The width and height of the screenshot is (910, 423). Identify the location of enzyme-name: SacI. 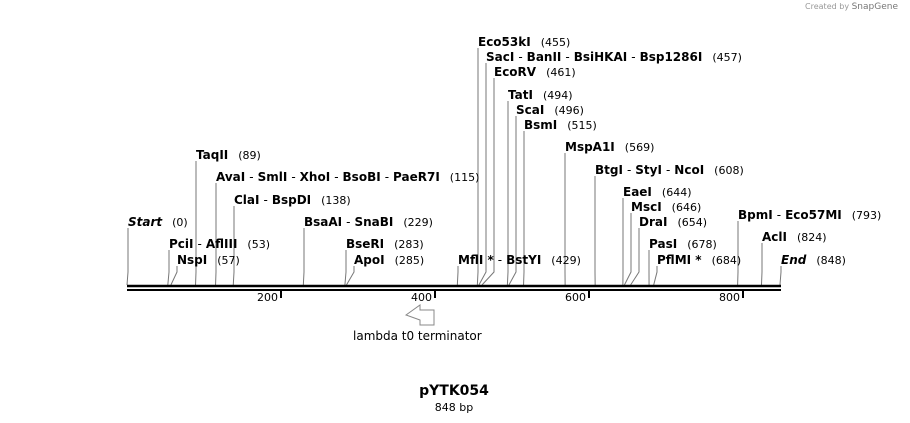
(500, 57).